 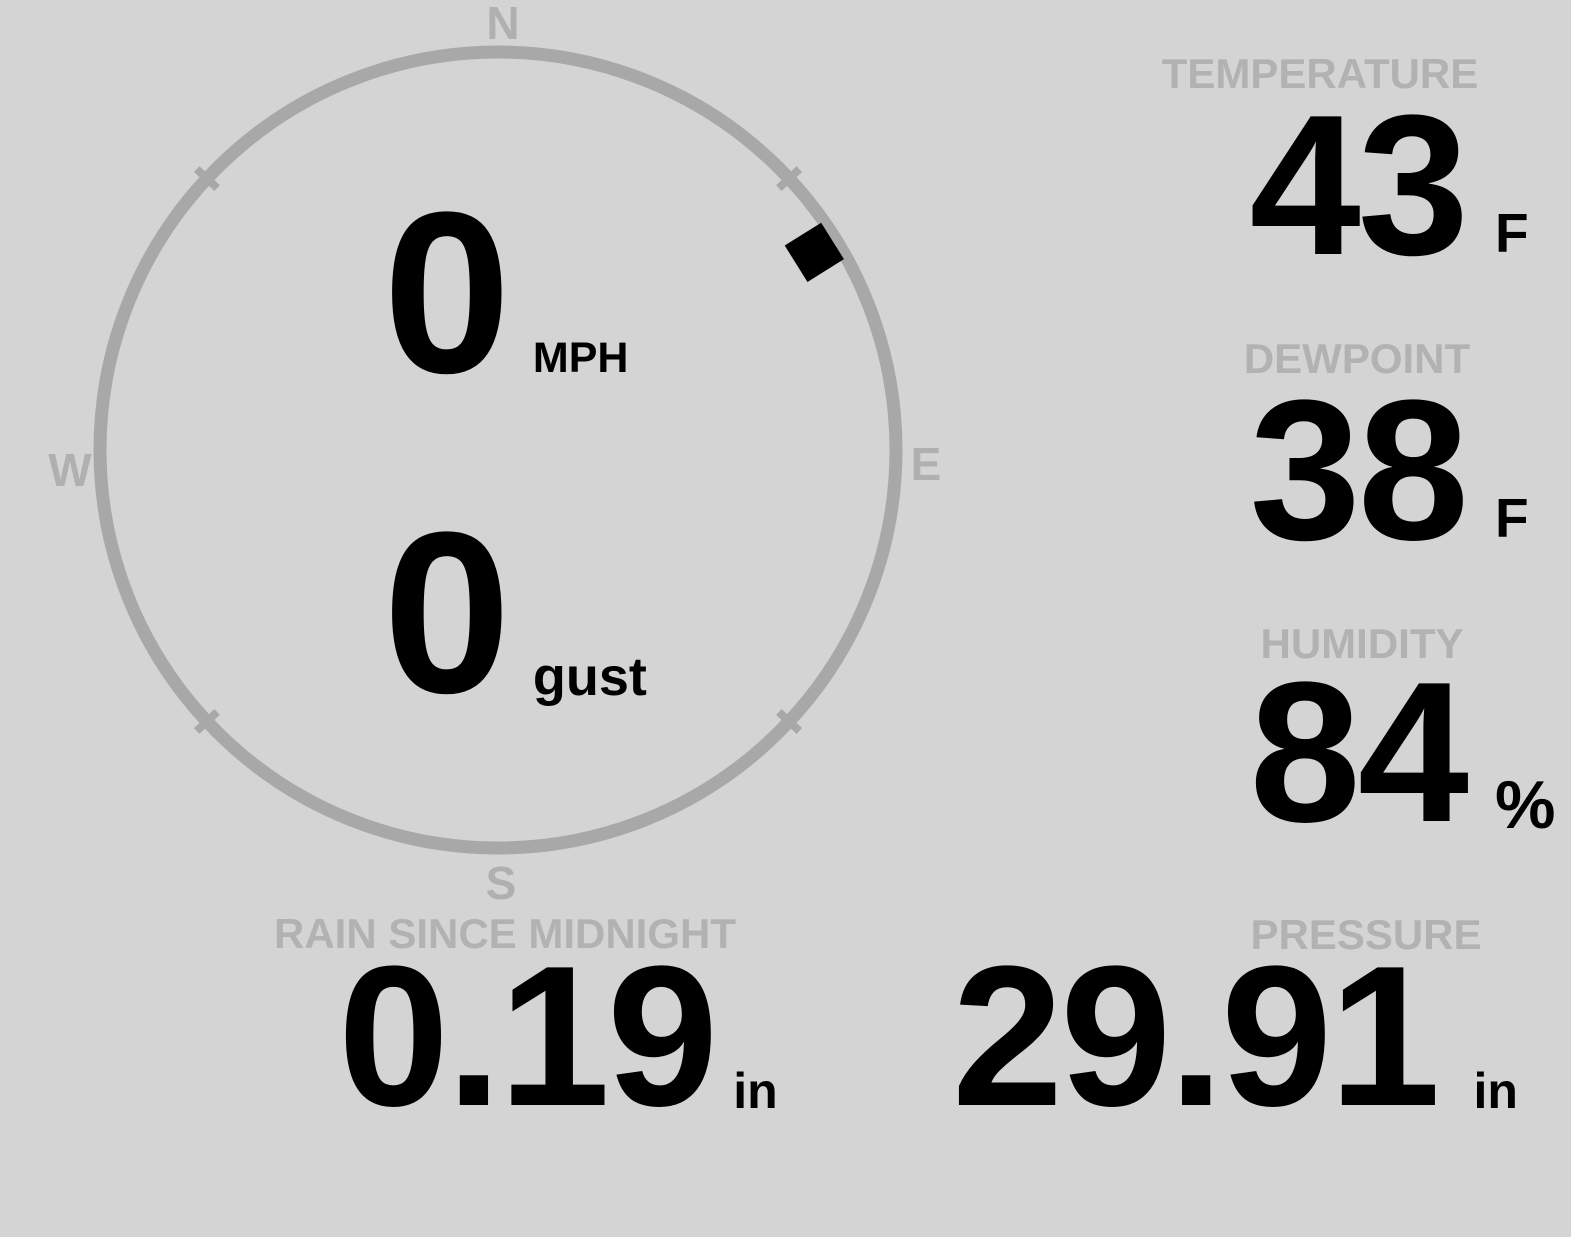 I want to click on wind-speed-unit: MPH, so click(x=580, y=358).